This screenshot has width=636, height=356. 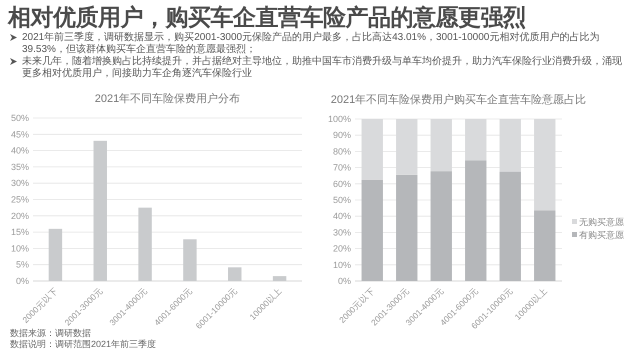 What do you see at coordinates (339, 119) in the screenshot?
I see `y-tick-label: 100%` at bounding box center [339, 119].